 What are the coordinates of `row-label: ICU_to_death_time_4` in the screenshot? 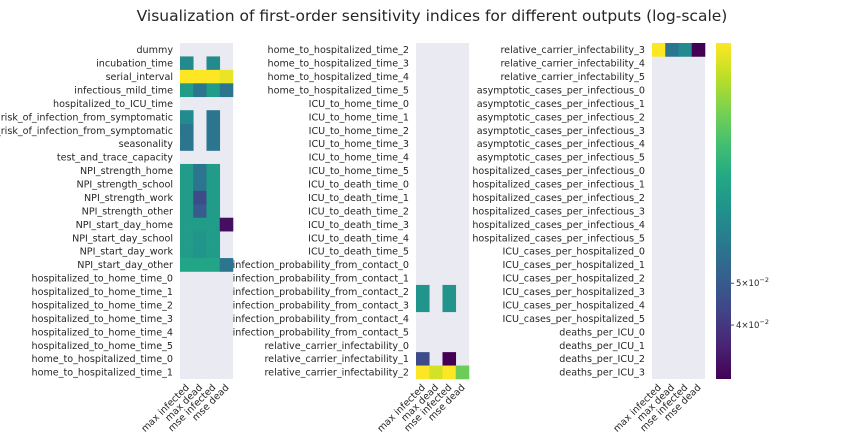 It's located at (358, 238).